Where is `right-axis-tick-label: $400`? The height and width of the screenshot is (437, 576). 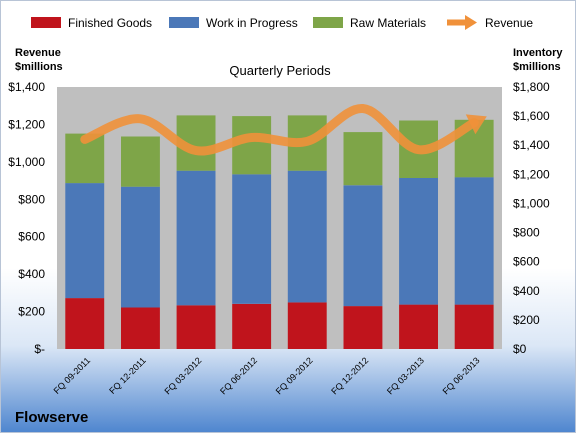 right-axis-tick-label: $400 is located at coordinates (526, 291).